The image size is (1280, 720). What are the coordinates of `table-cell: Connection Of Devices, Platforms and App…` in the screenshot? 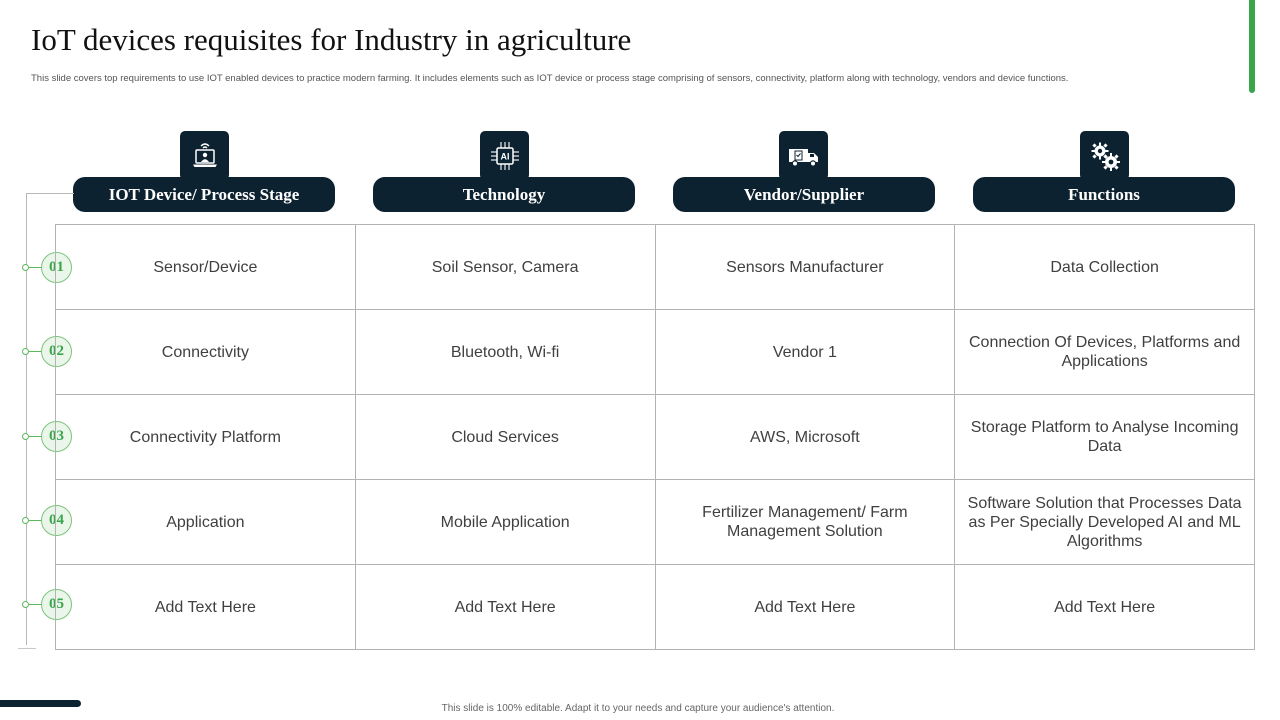 It's located at (1104, 352).